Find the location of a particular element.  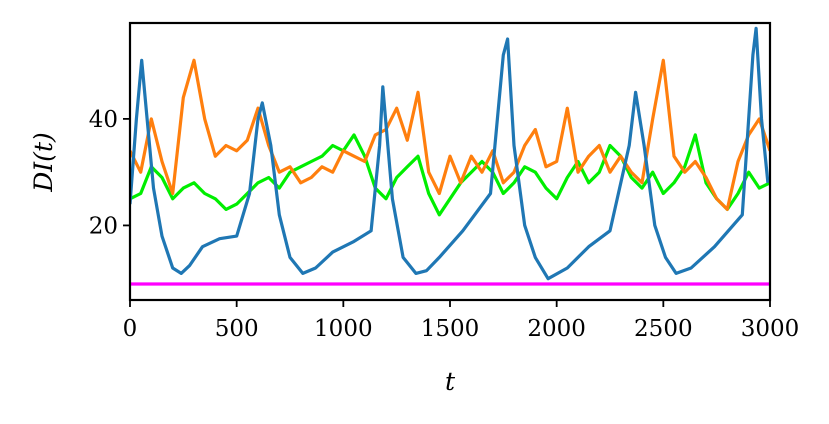

x-axis: 0 500 1000 1500 2000 2500 3000 is located at coordinates (461, 321).